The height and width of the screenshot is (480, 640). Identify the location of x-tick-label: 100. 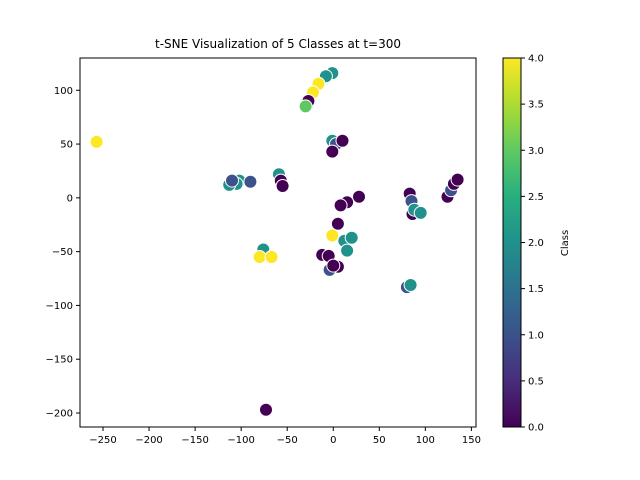
(425, 440).